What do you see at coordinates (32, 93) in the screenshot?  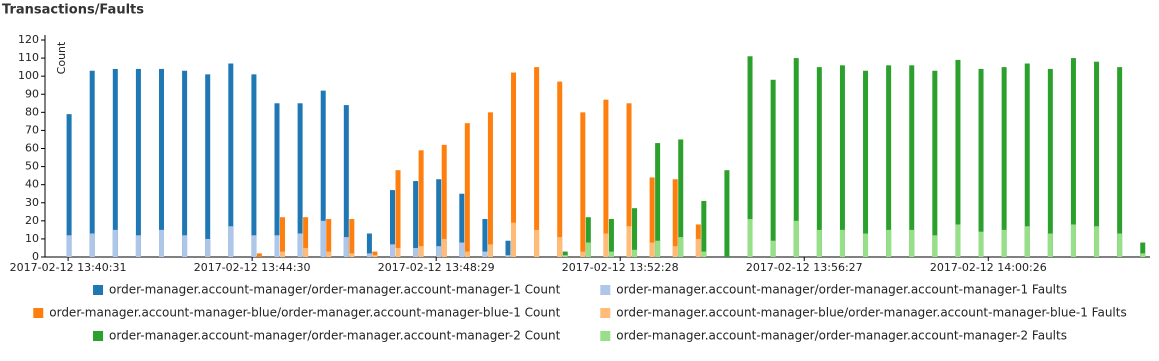 I see `y-tick-label: 90` at bounding box center [32, 93].